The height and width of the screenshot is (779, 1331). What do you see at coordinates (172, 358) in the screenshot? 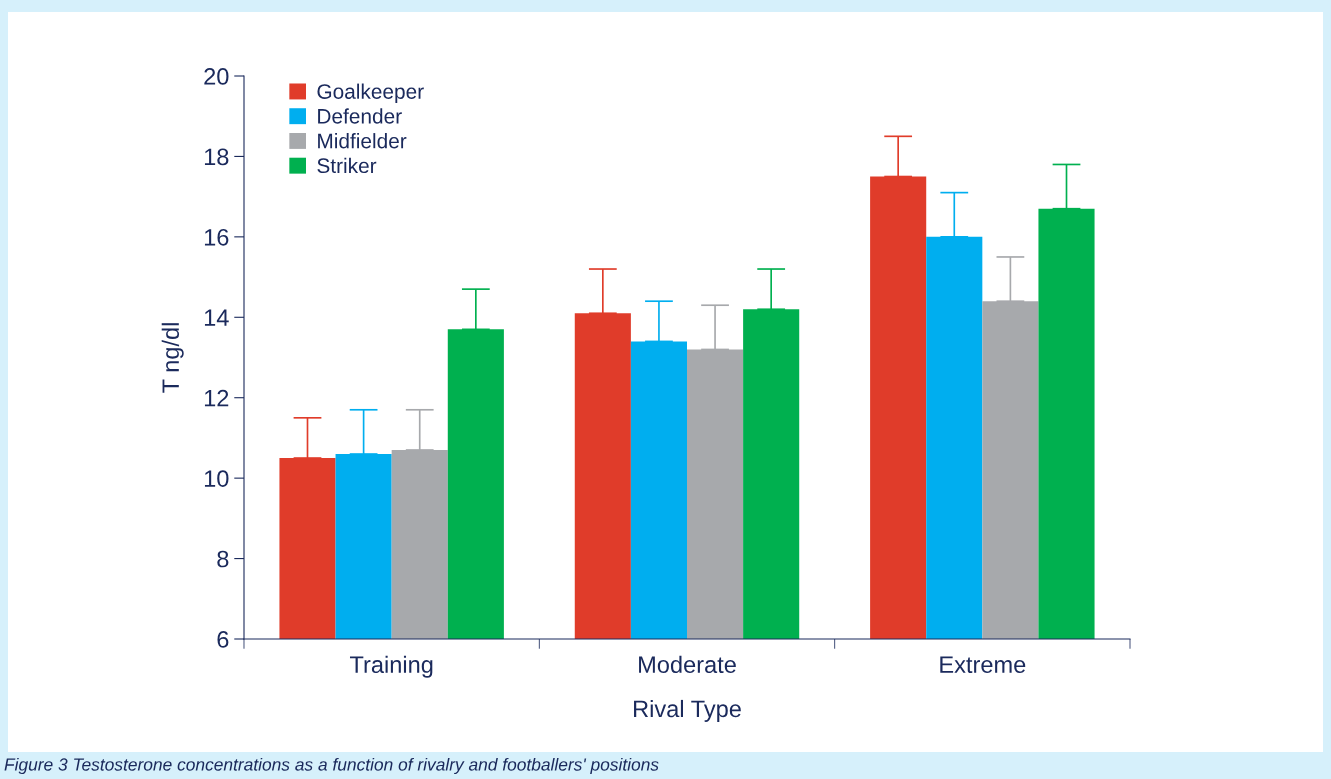
I see `y-axis-title: T ng/dl` at bounding box center [172, 358].